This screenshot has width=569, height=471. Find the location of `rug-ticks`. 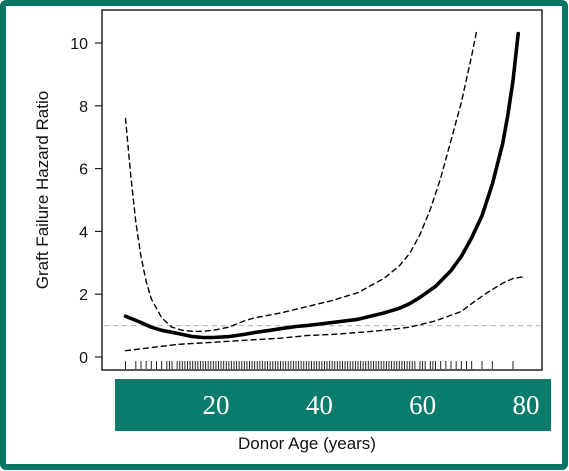

rug-ticks is located at coordinates (319, 365).